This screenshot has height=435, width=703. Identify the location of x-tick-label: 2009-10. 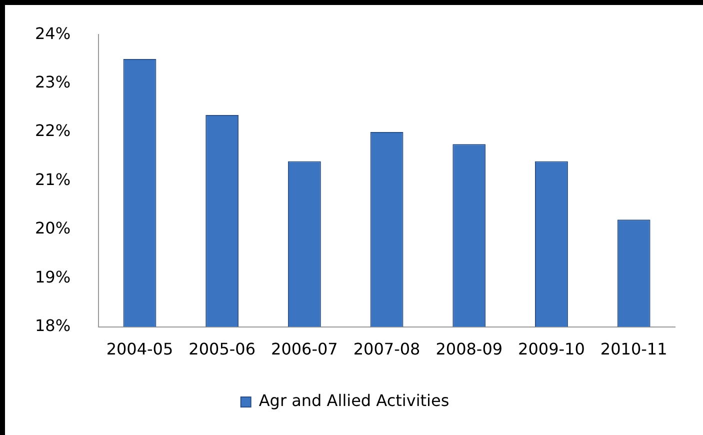
(551, 349).